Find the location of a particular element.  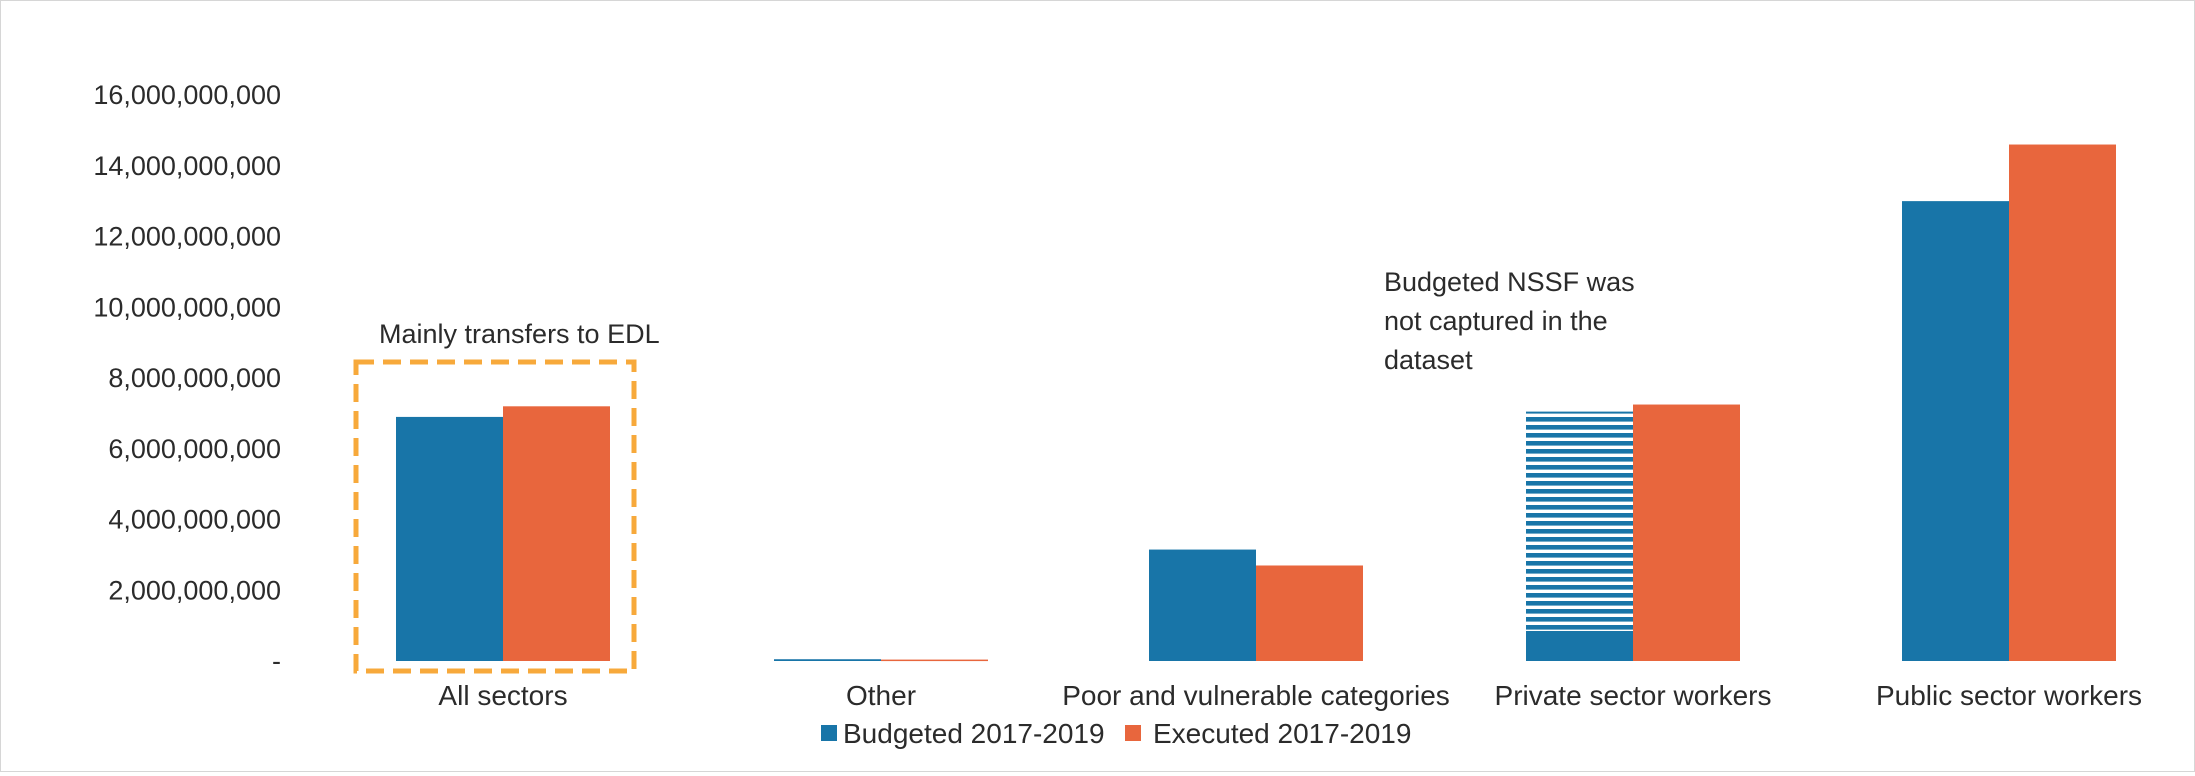

bar-budgeted-striped-segment is located at coordinates (1579, 521).